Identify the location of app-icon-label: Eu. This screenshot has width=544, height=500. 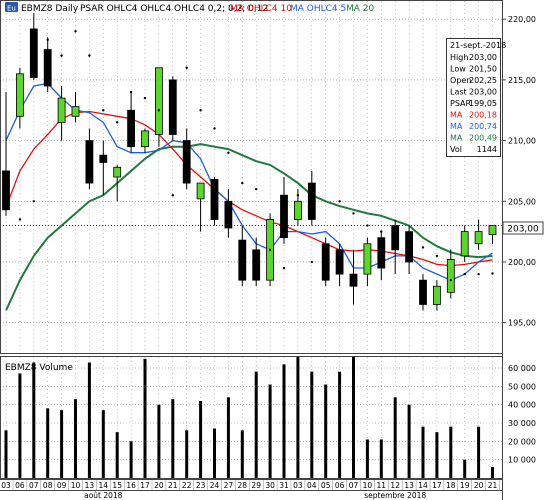
(11, 9).